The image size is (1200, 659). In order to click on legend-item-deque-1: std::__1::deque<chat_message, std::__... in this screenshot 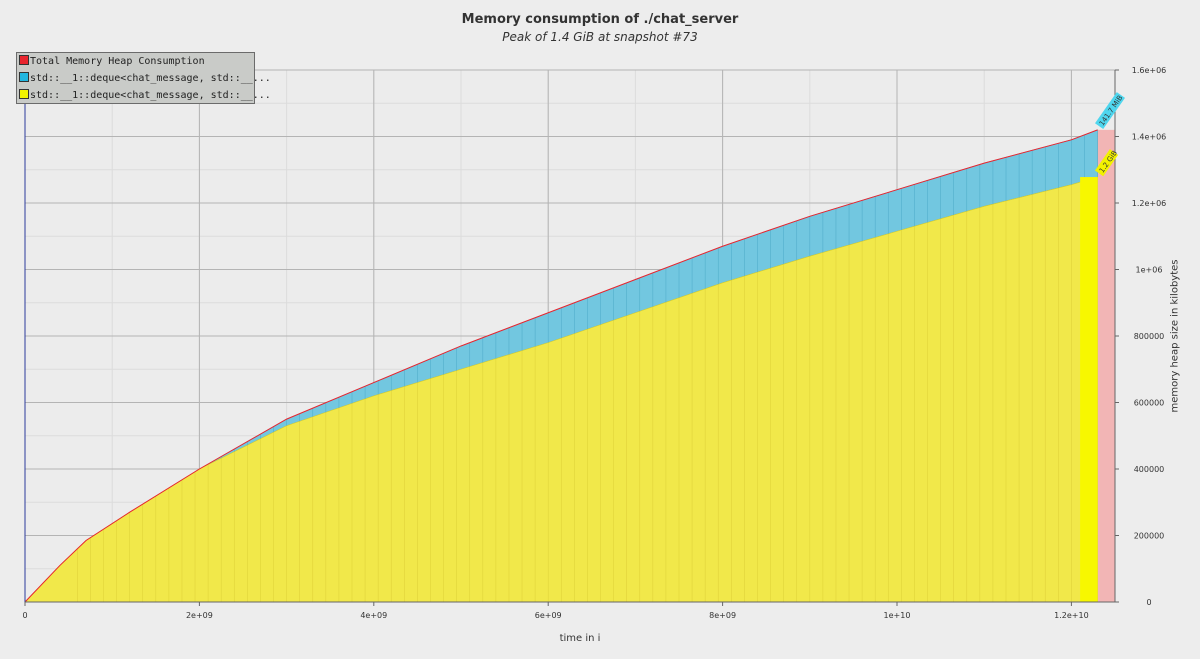, I will do `click(145, 79)`.